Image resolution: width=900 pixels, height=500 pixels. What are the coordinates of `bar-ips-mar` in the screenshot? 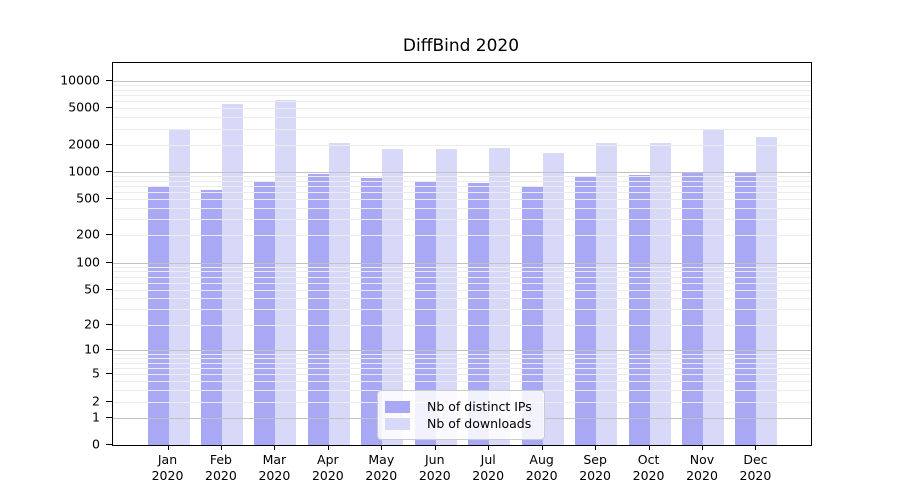 It's located at (265, 312).